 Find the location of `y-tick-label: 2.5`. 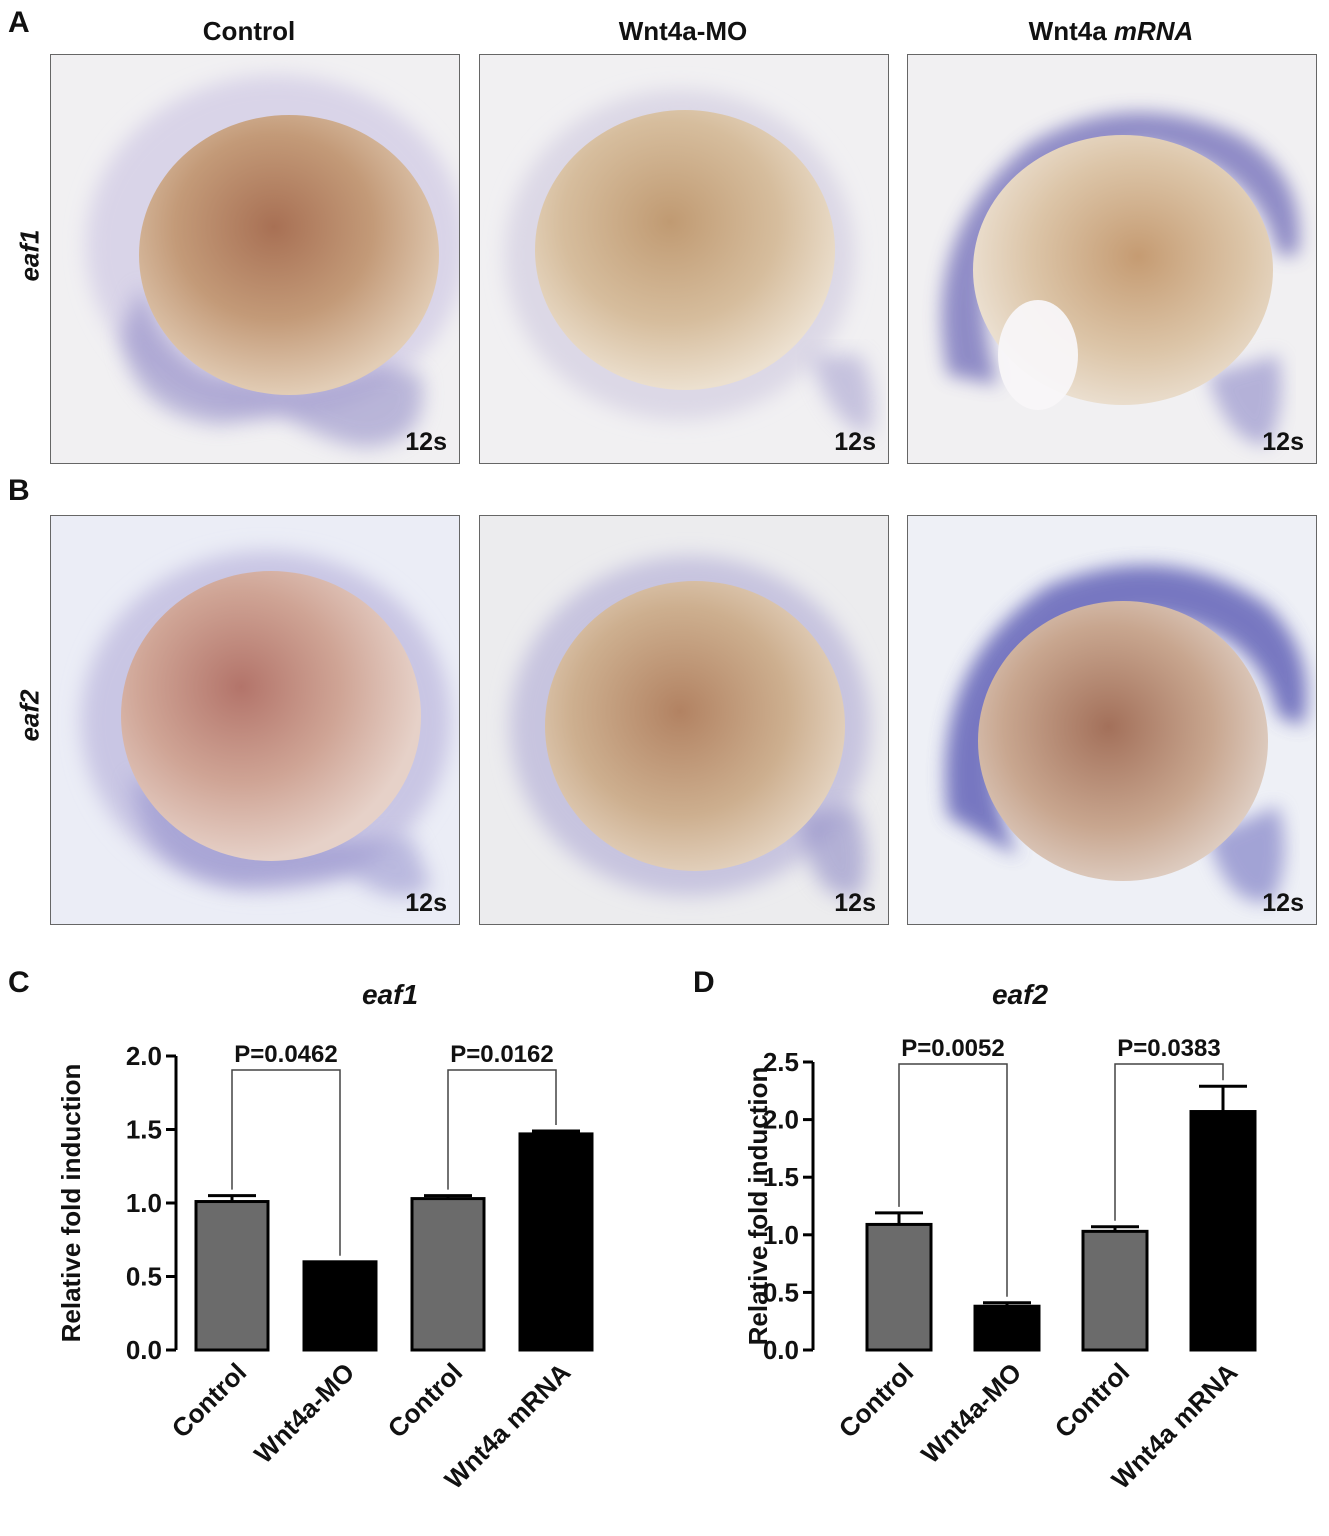

y-tick-label: 2.5 is located at coordinates (781, 1062).